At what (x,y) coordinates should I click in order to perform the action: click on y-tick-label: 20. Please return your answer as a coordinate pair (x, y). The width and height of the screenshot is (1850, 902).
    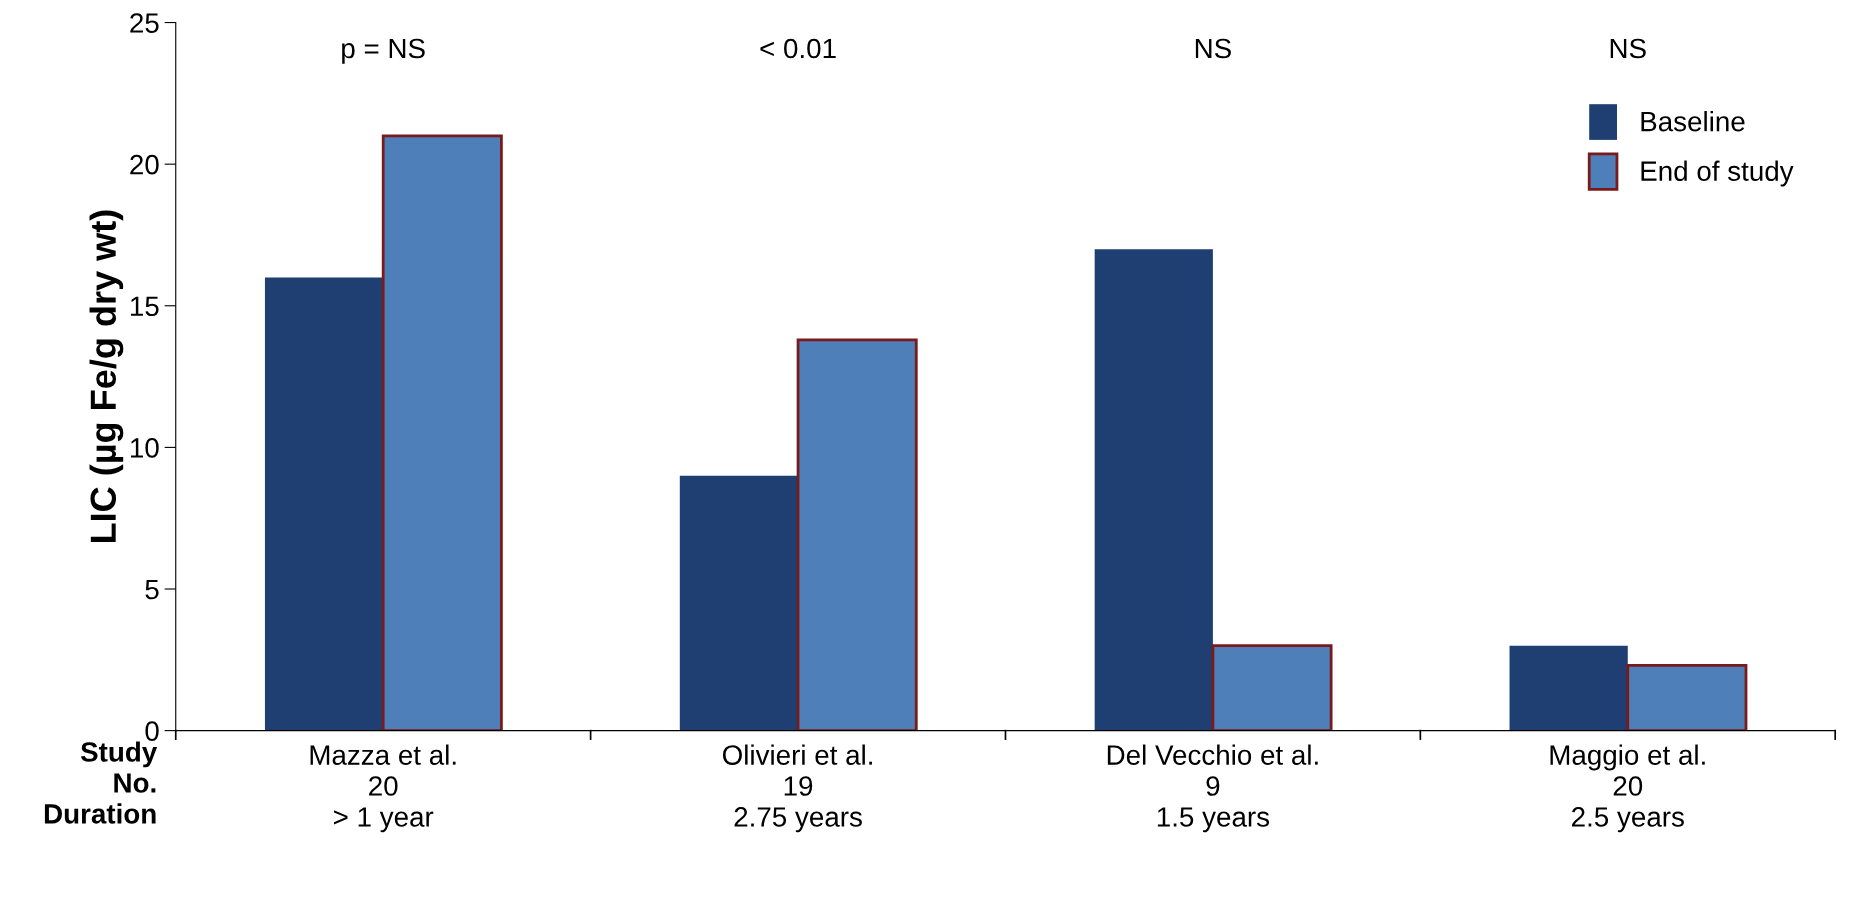
    Looking at the image, I should click on (144, 164).